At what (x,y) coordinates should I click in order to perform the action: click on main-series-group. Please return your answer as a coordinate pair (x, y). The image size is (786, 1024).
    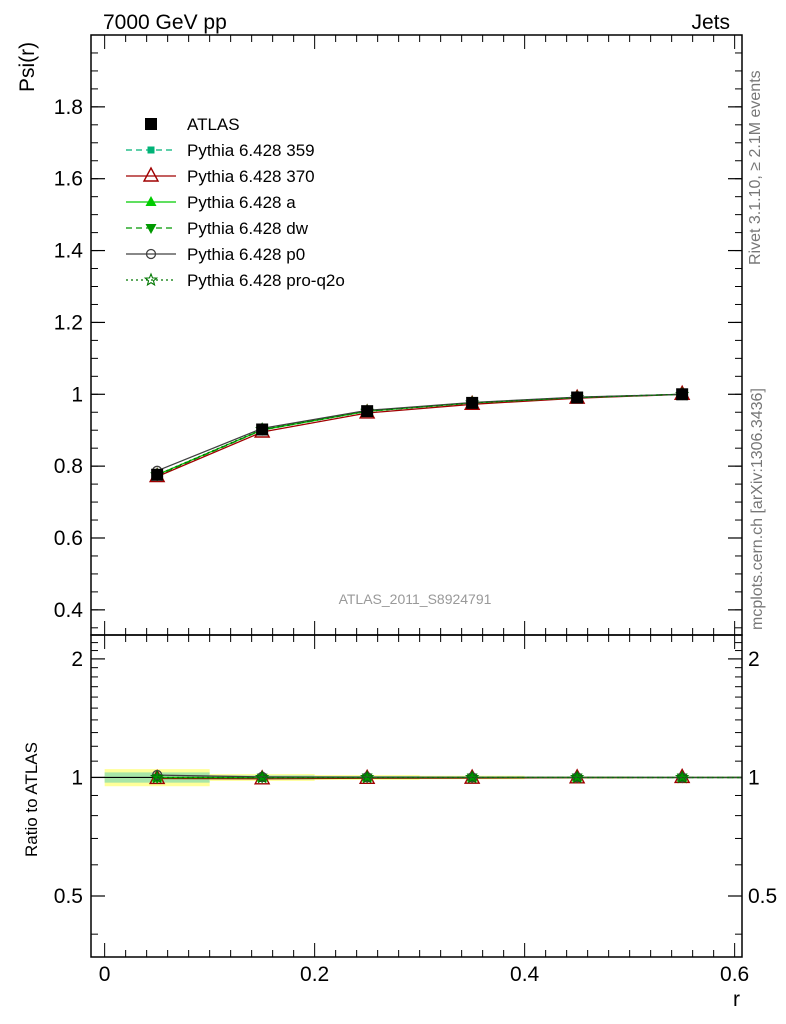
    Looking at the image, I should click on (419, 433).